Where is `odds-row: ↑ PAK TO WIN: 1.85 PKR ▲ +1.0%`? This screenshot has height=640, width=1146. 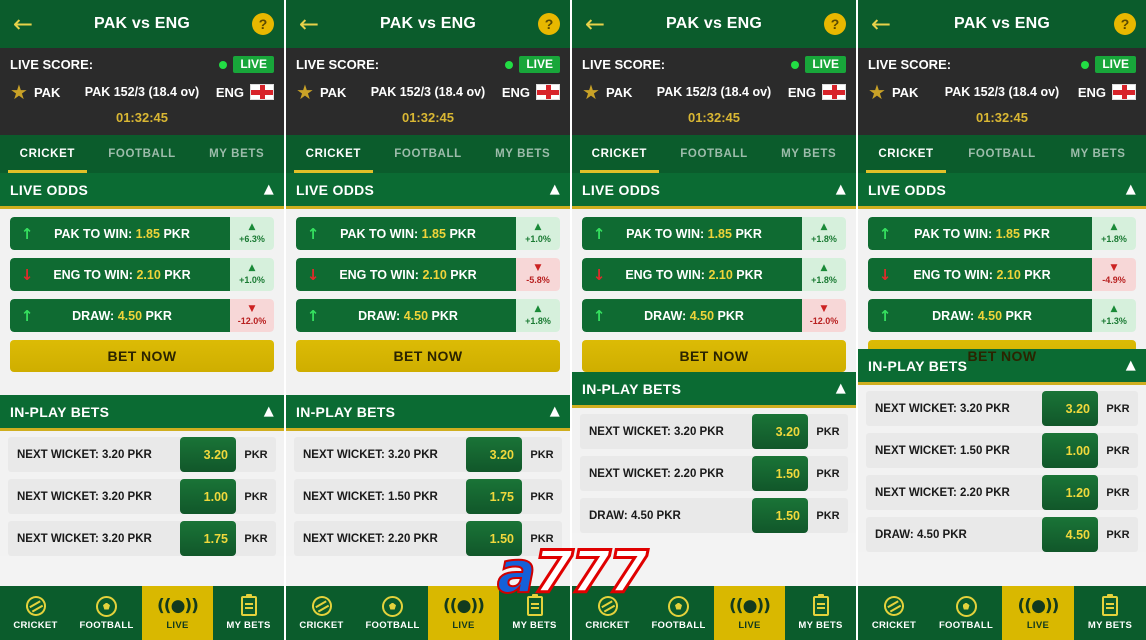 odds-row: ↑ PAK TO WIN: 1.85 PKR ▲ +1.0% is located at coordinates (428, 233).